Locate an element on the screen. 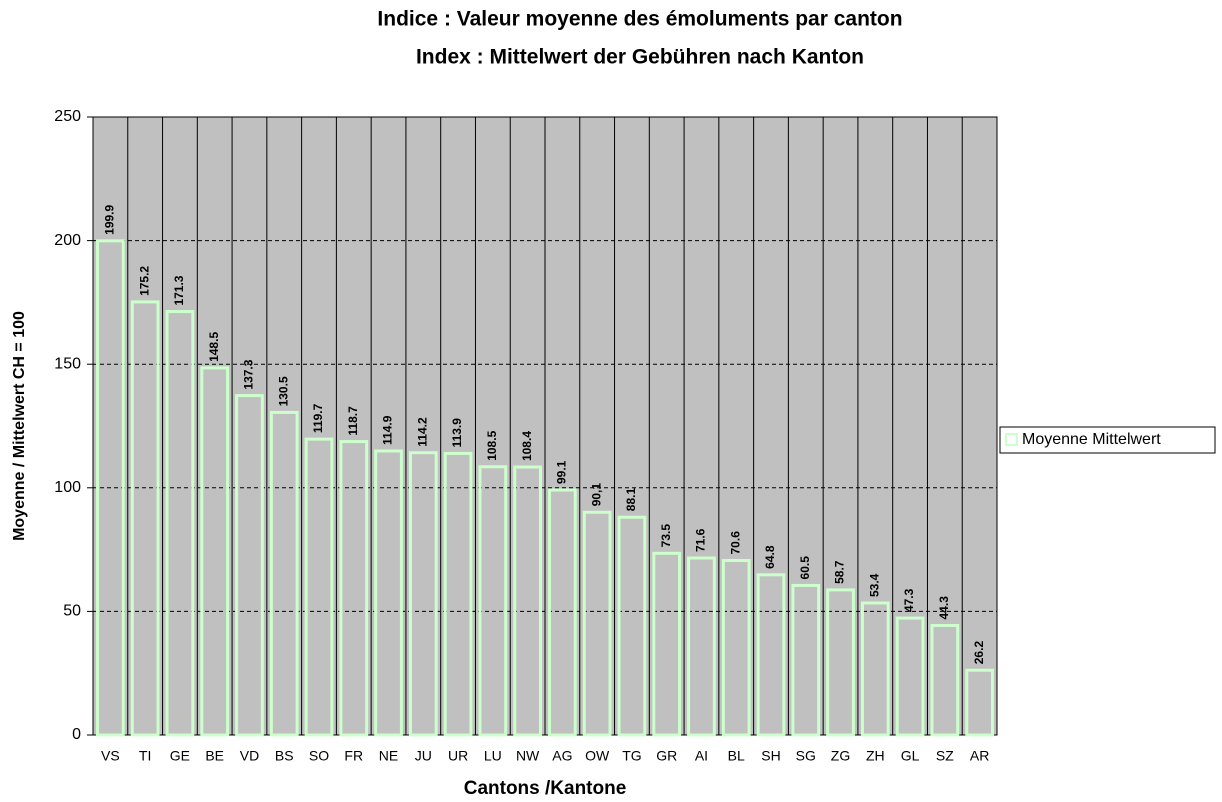 This screenshot has width=1222, height=802. data-label: 99.1 is located at coordinates (562, 472).